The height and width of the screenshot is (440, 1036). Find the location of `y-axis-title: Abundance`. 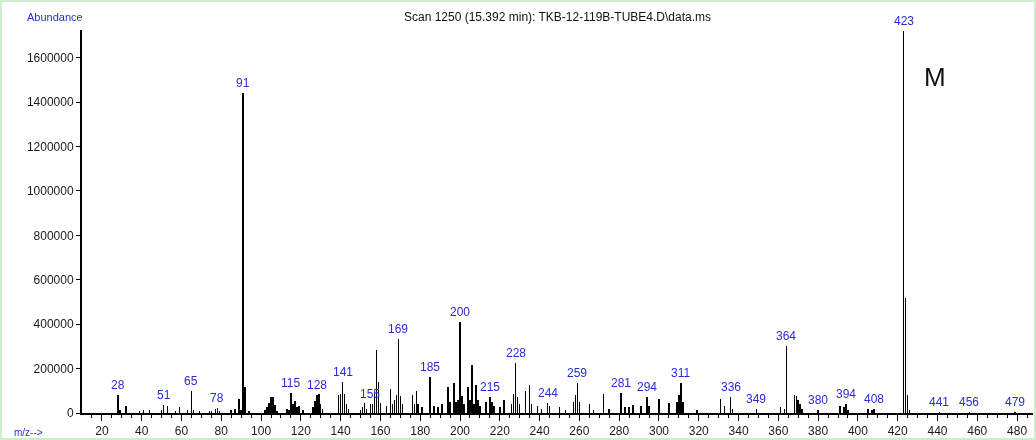

y-axis-title: Abundance is located at coordinates (55, 17).